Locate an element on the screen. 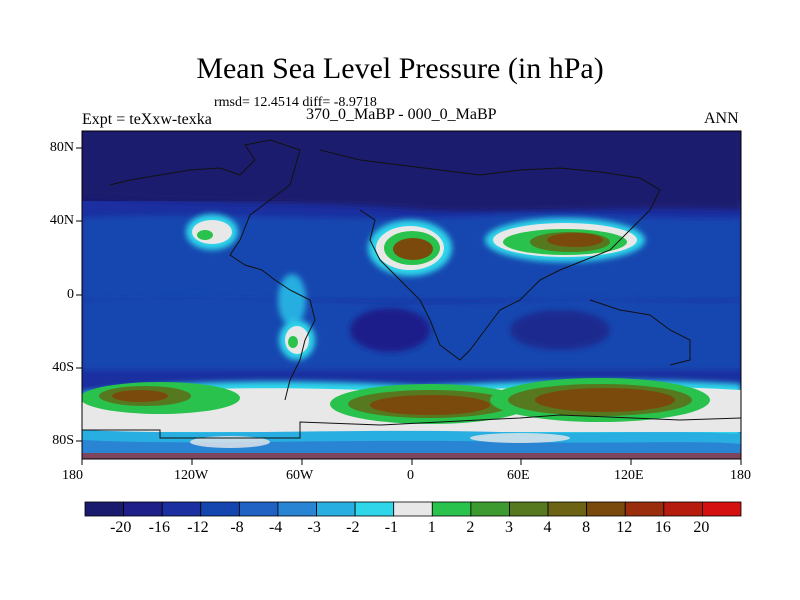  colorbar-label: -12 is located at coordinates (198, 527).